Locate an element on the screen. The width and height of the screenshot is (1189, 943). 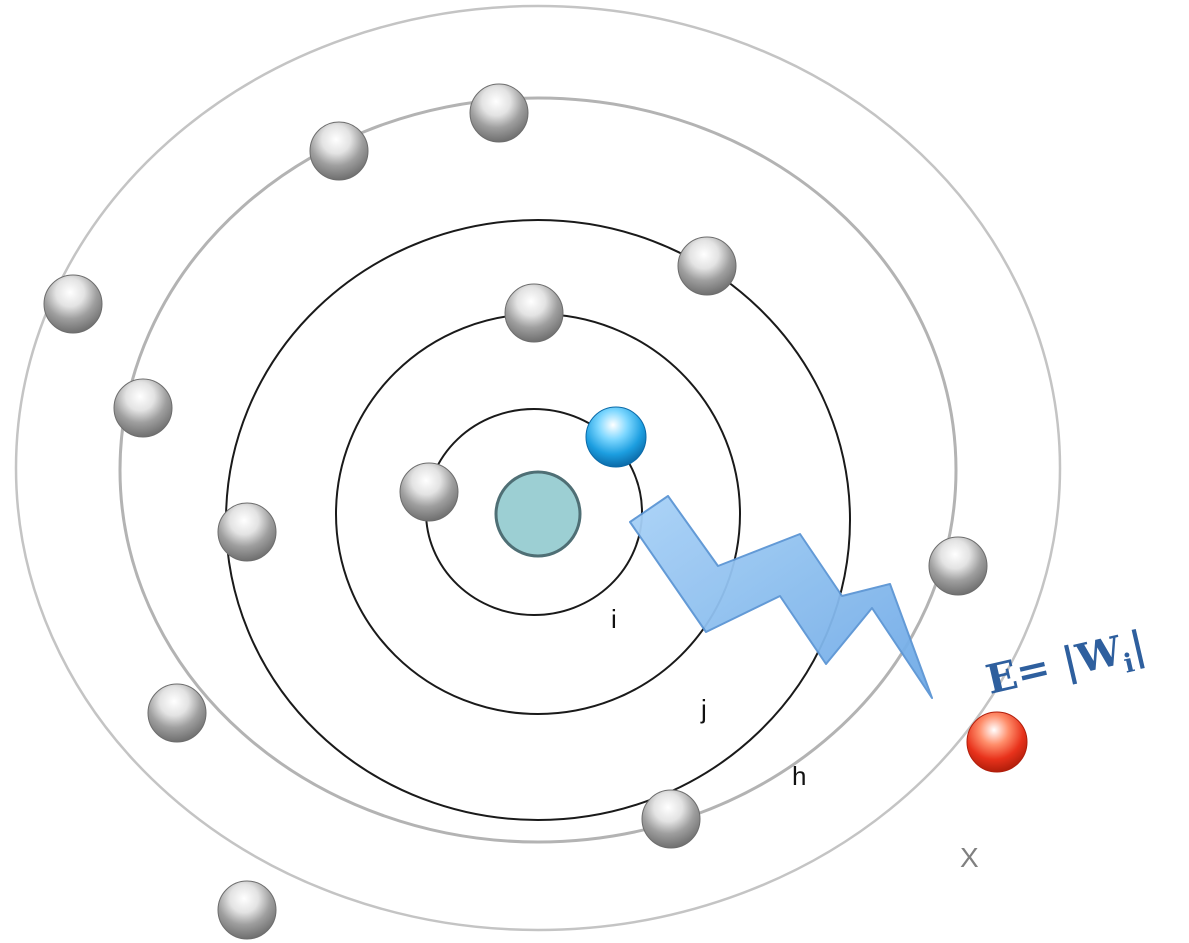
energy-formula: E= |Wi| is located at coordinates (1067, 666).